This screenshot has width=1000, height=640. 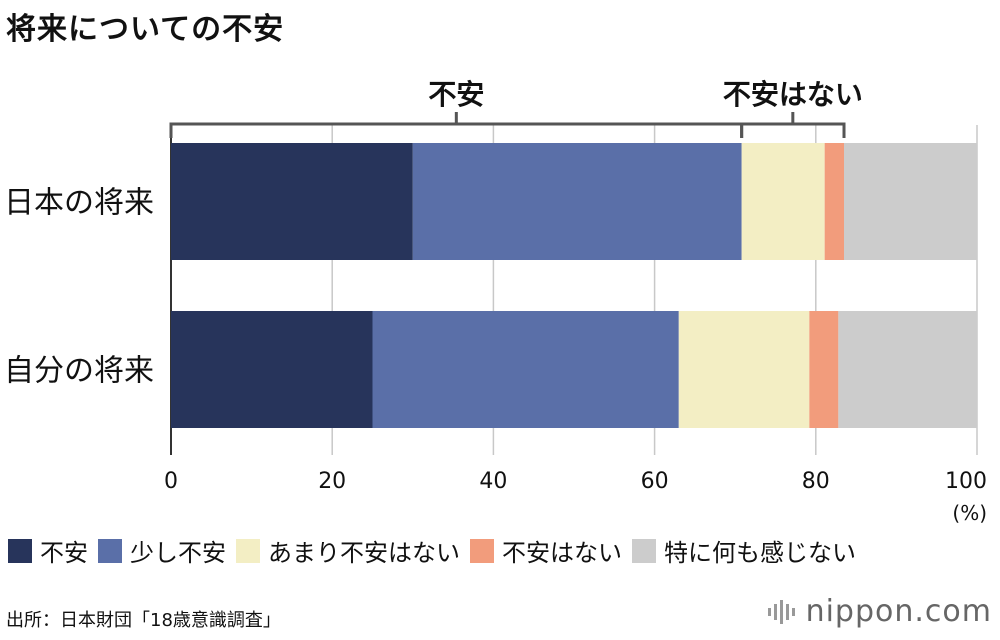 I want to click on legend-item: 不安はない, so click(x=546, y=550).